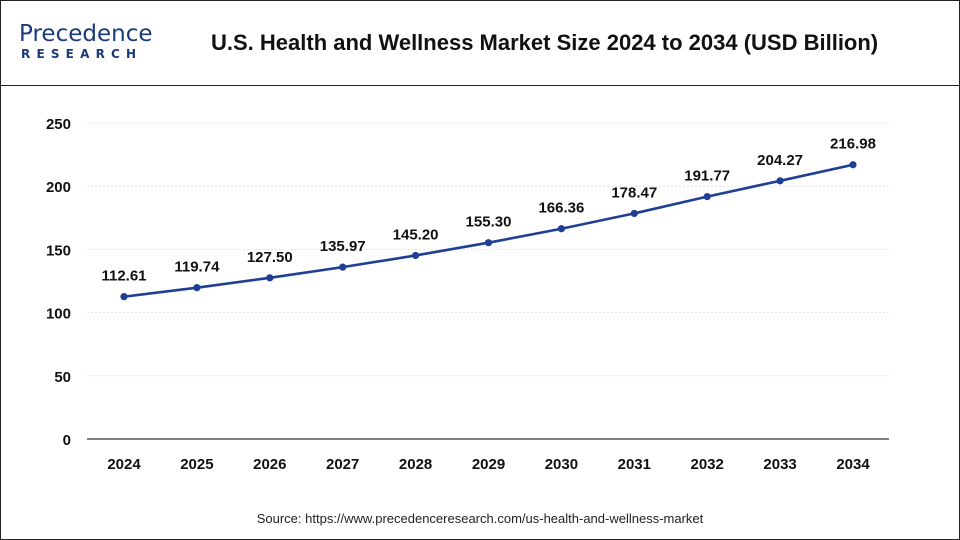 This screenshot has height=540, width=960. I want to click on x-tick-label: 2025, so click(196, 464).